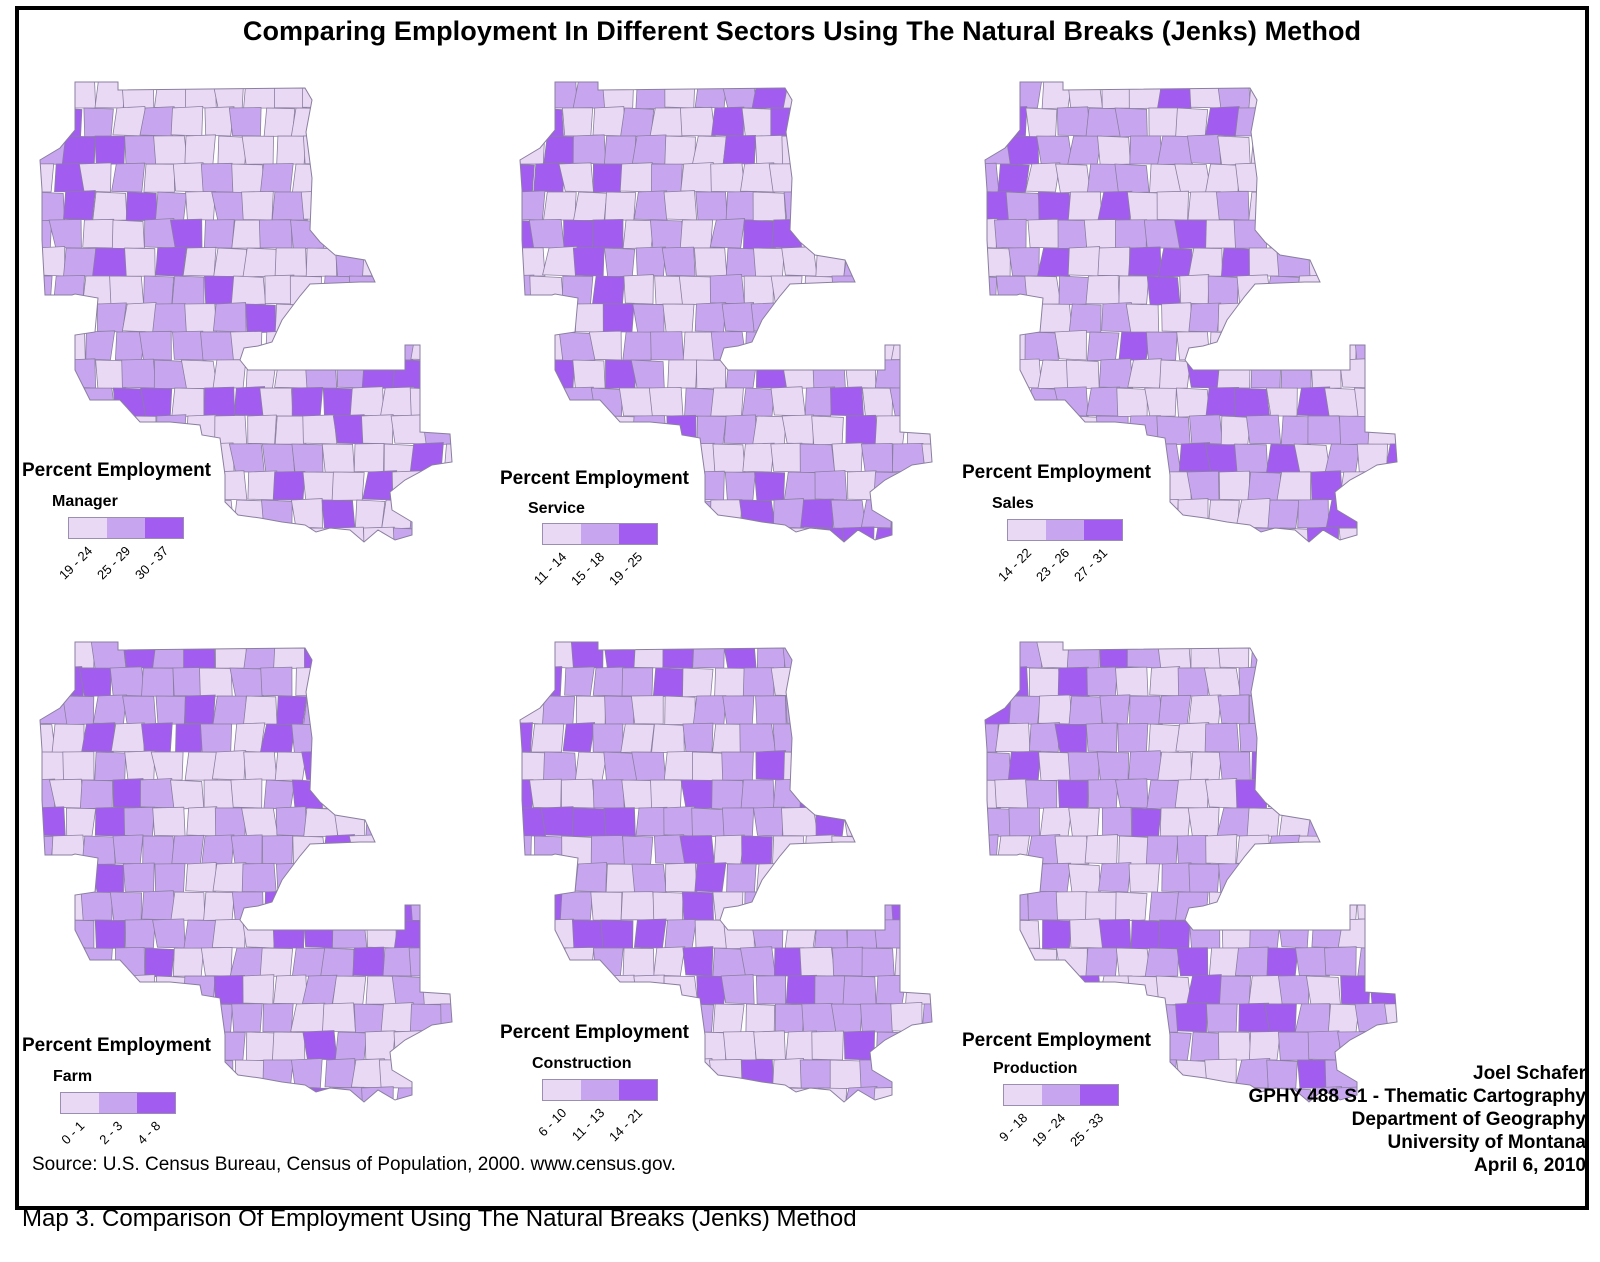  What do you see at coordinates (1061, 1095) in the screenshot?
I see `legend-swatches` at bounding box center [1061, 1095].